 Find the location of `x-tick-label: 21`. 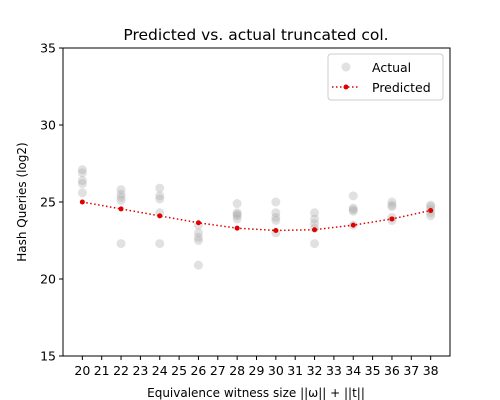

x-tick-label: 21 is located at coordinates (102, 370).